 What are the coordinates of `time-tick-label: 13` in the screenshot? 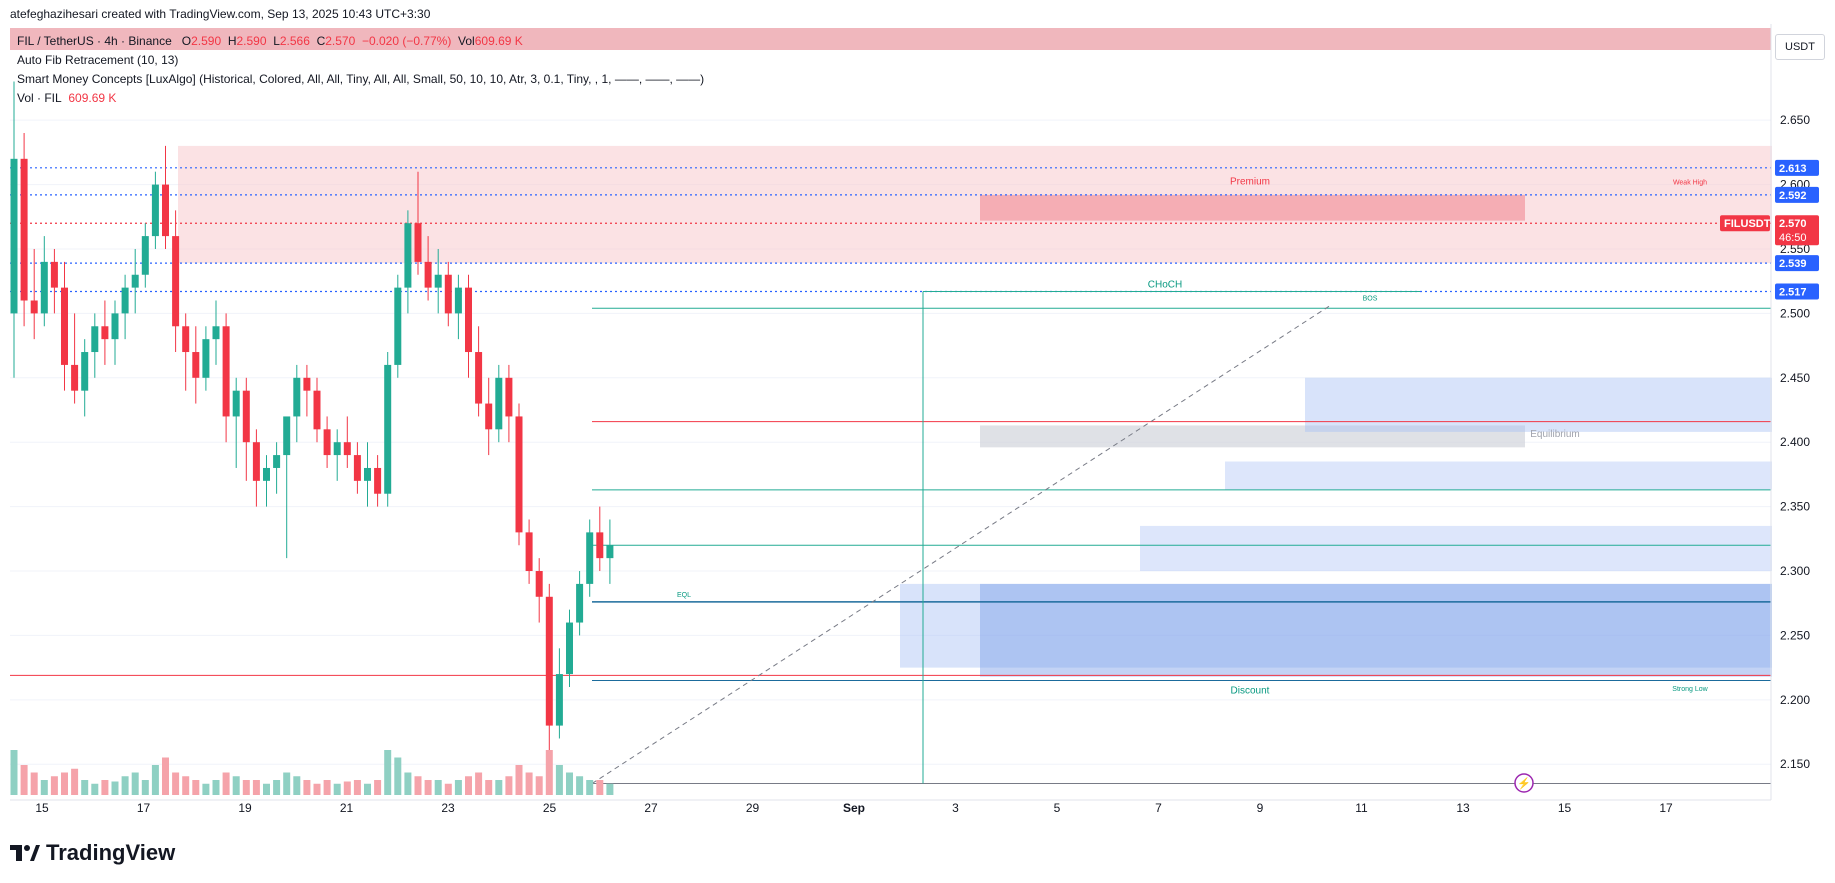 It's located at (1463, 808).